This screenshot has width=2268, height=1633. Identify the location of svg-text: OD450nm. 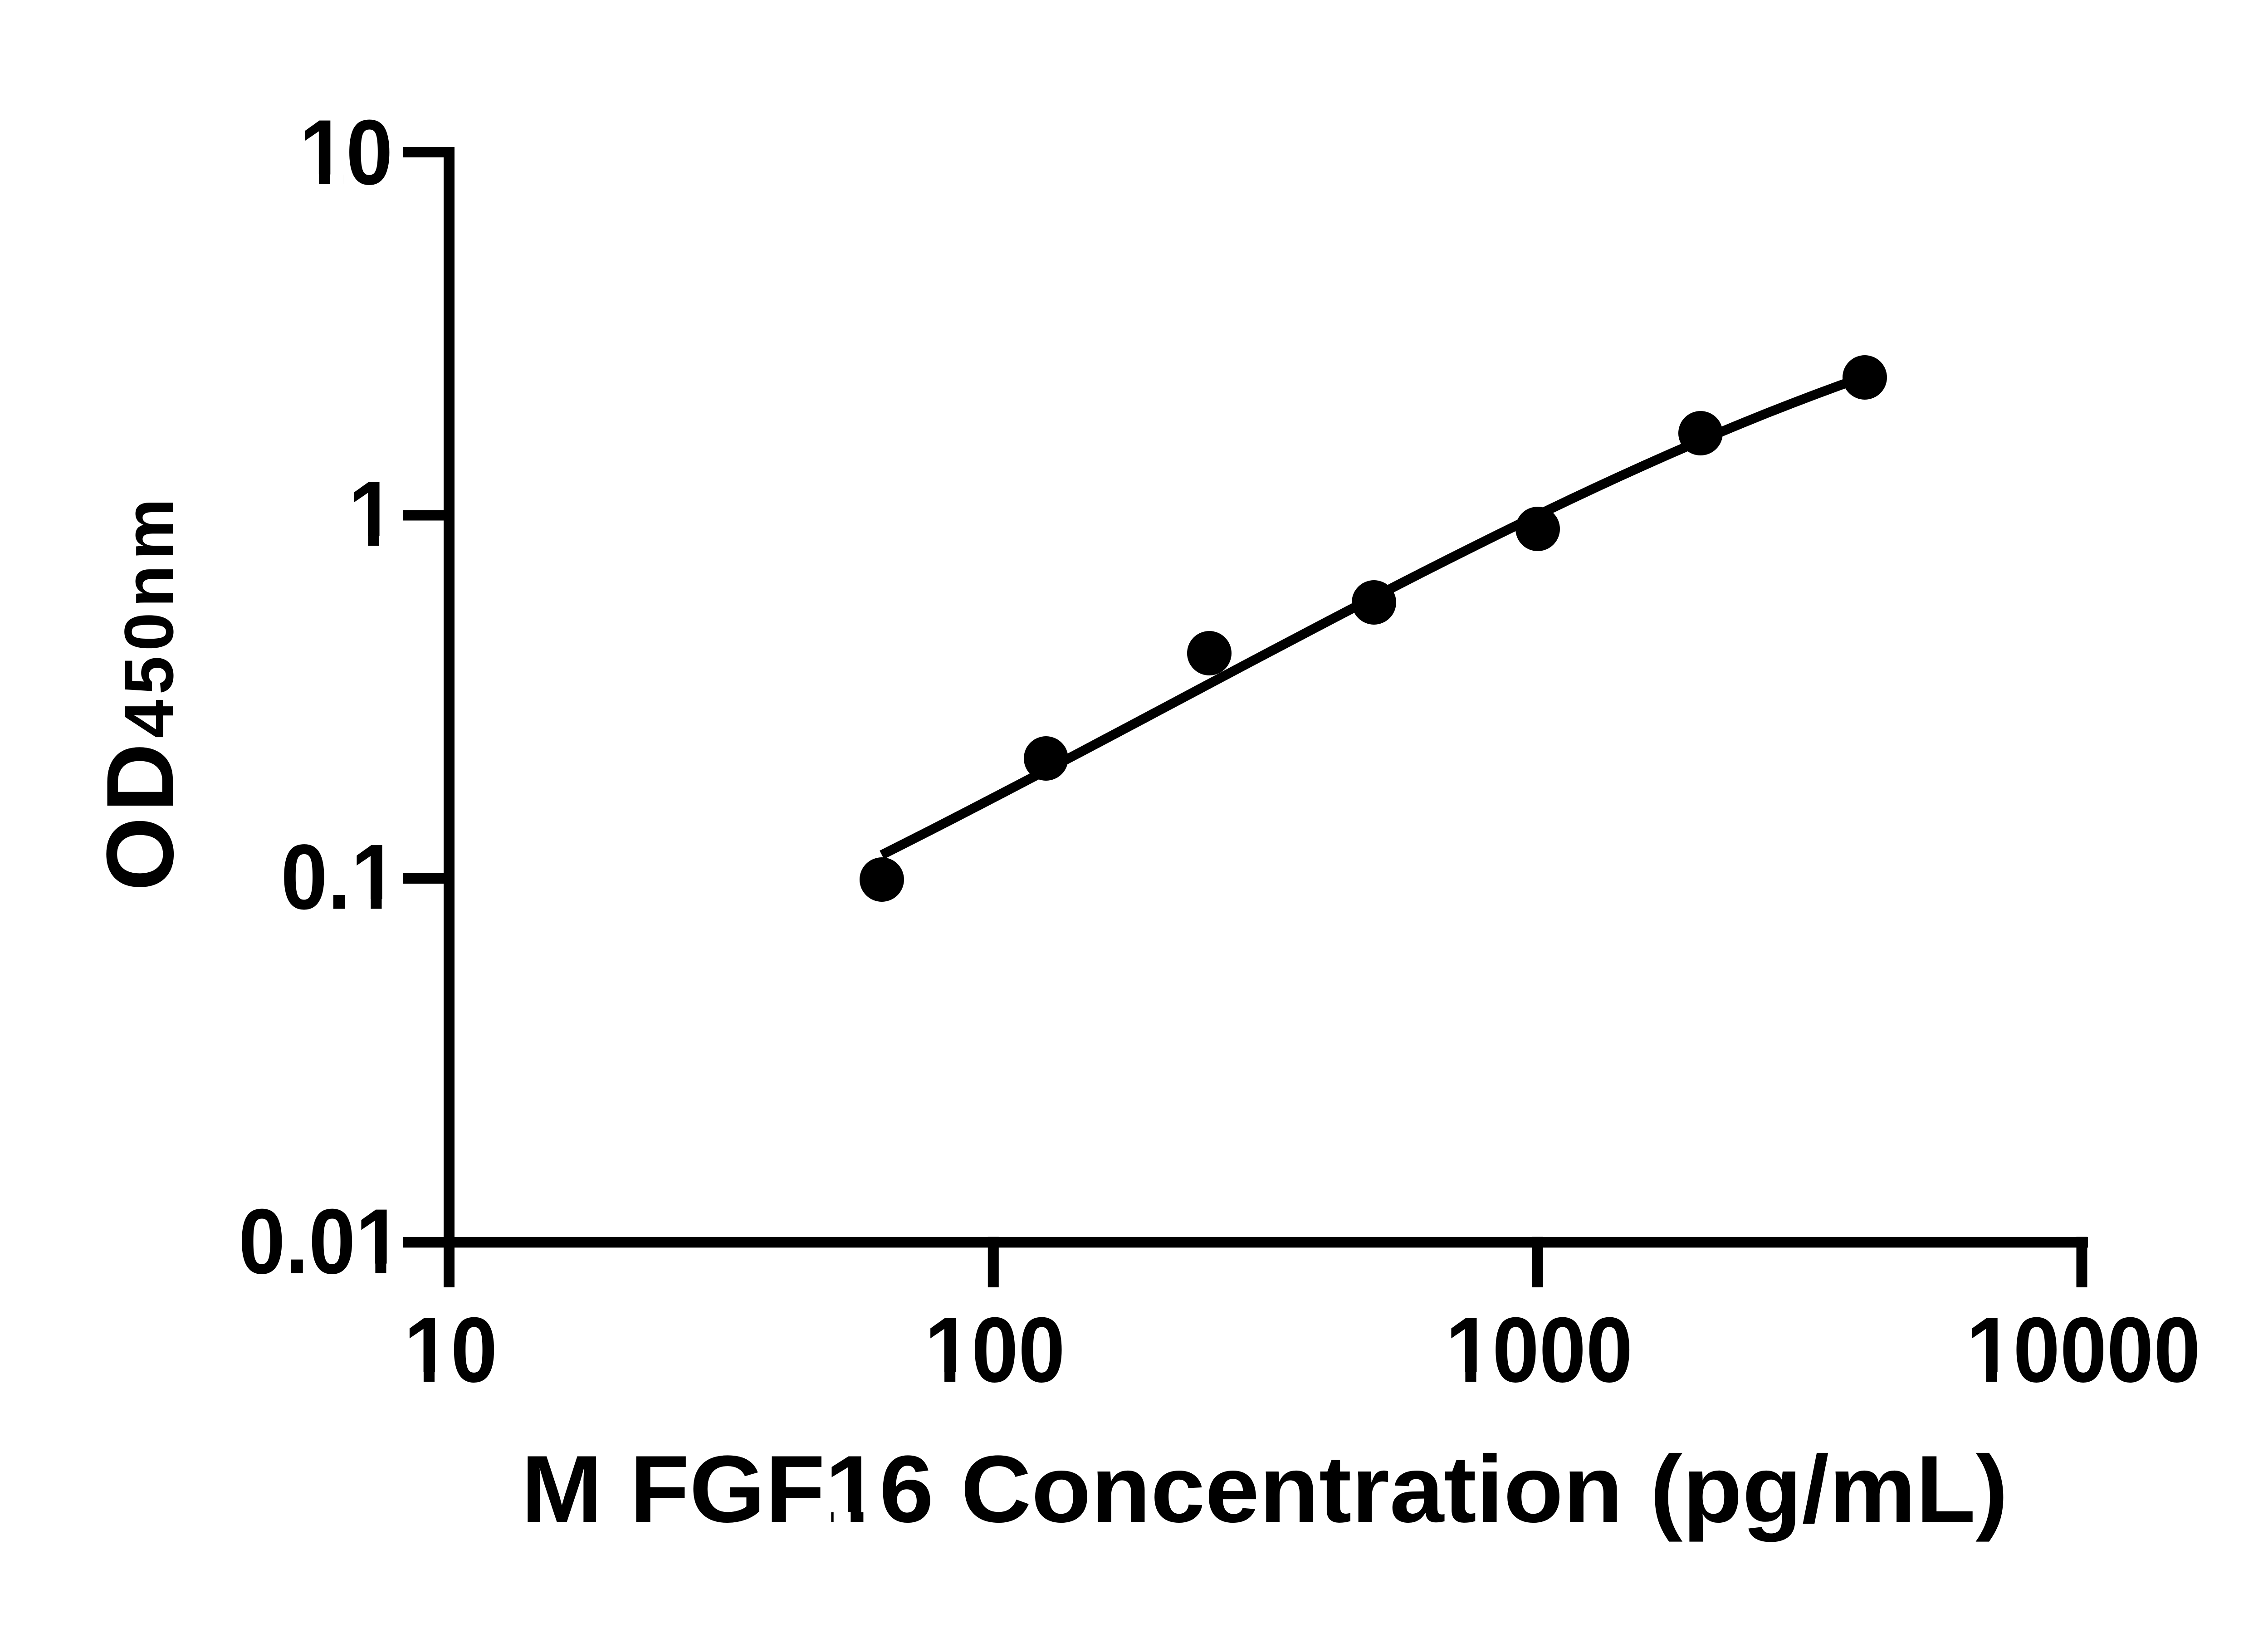
(140, 692).